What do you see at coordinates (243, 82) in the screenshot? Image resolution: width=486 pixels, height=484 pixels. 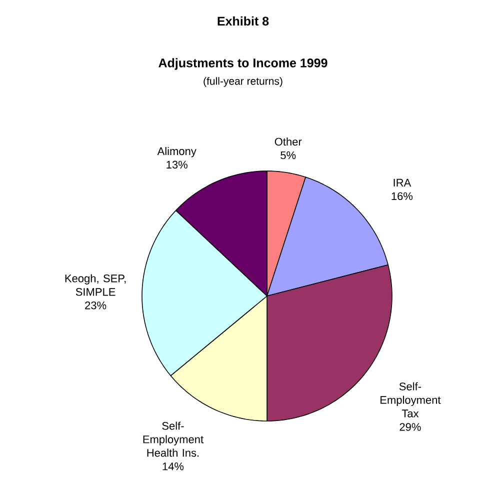 I see `chart-subtitle: (full-year returns)` at bounding box center [243, 82].